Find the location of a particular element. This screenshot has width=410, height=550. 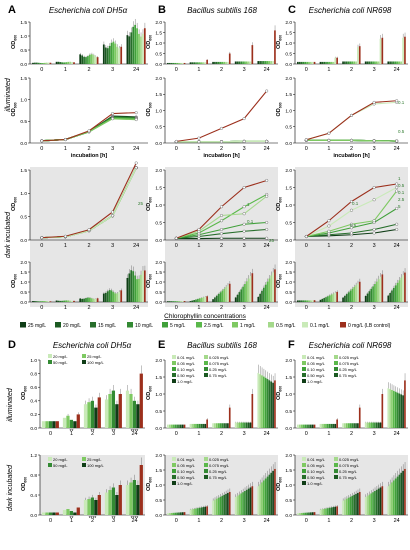

y-tick-label: 0.5 is located at coordinates (23, 122).